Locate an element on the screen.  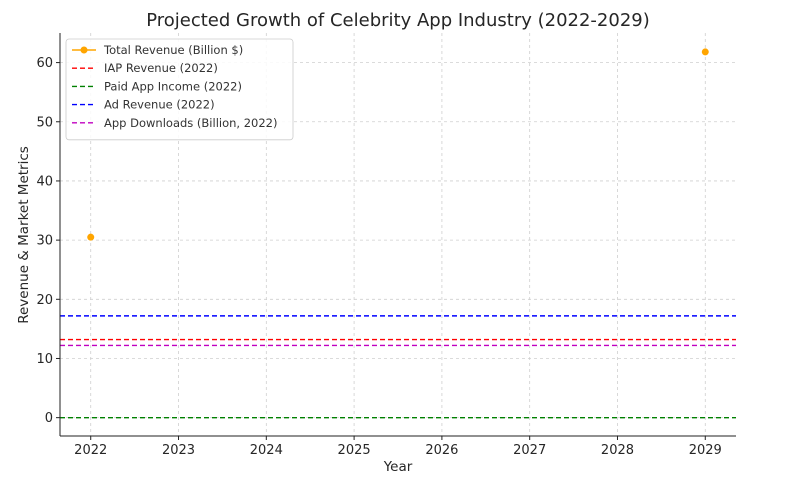
x-tick-label: 2027 is located at coordinates (529, 450).